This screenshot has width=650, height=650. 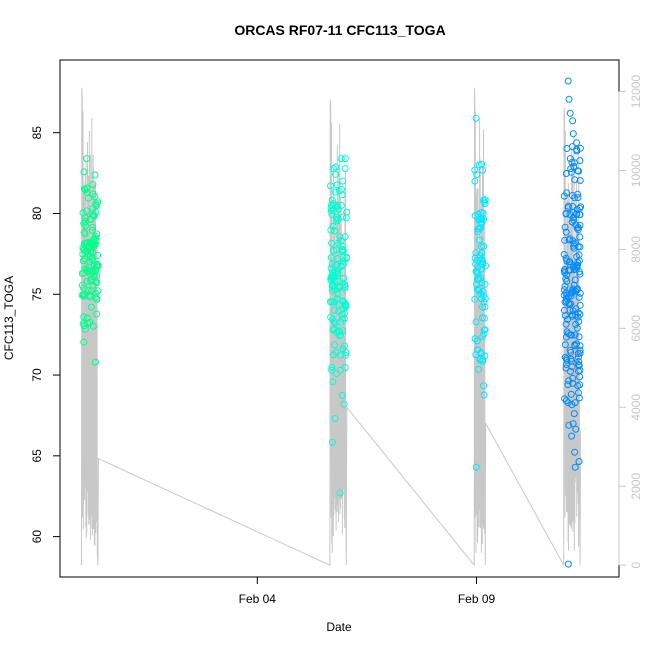 I want to click on y-tick-label: 65, so click(x=37, y=456).